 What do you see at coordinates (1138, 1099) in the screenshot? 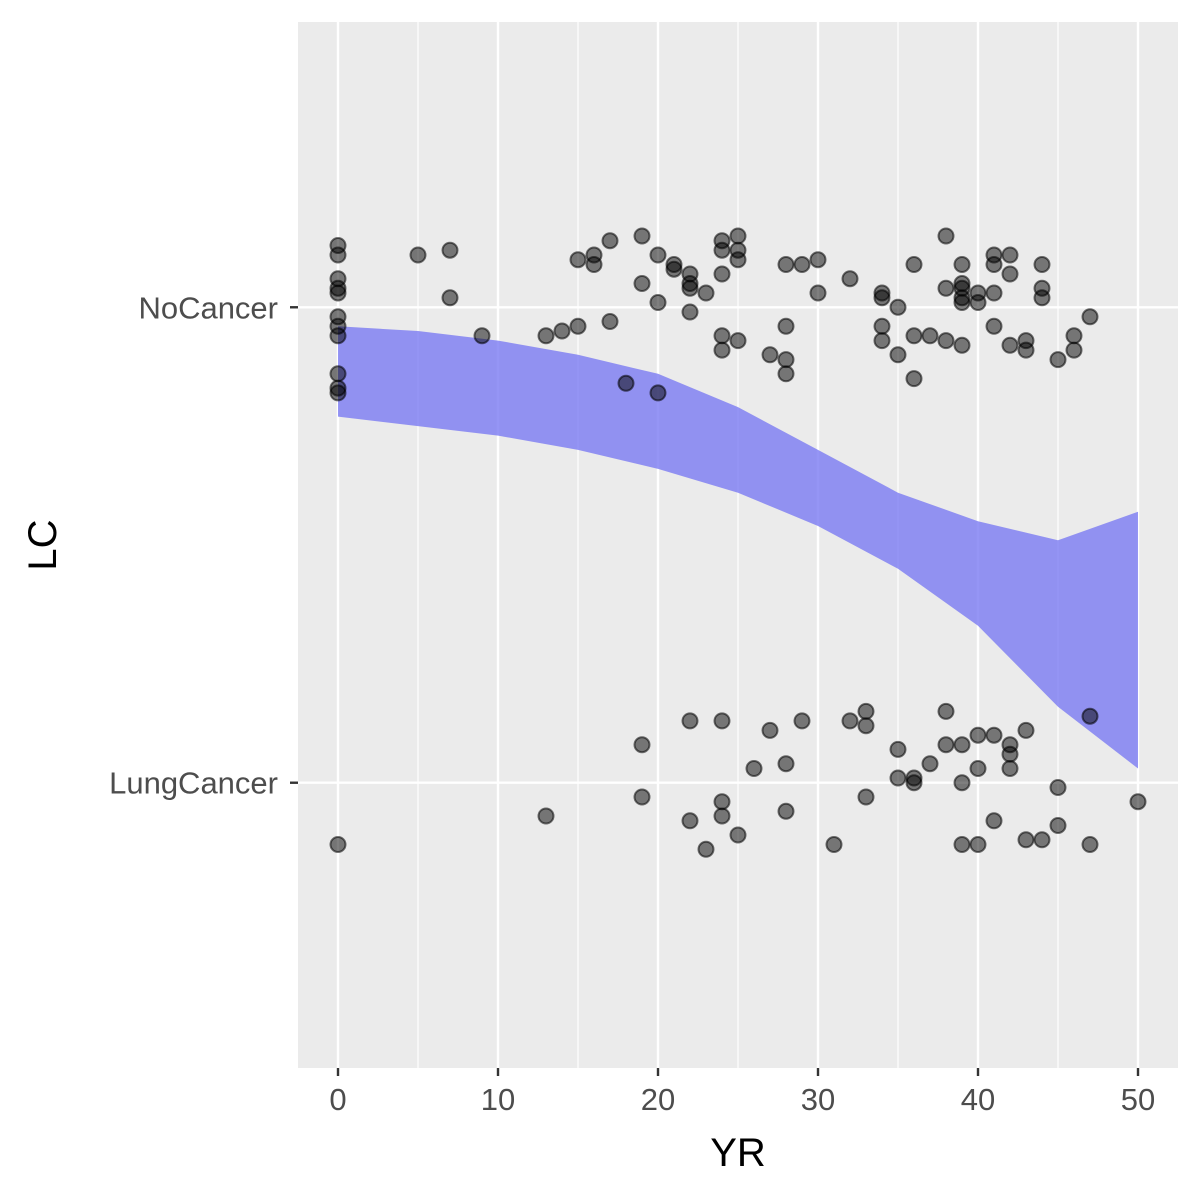
I see `x-tick-label: 50` at bounding box center [1138, 1099].